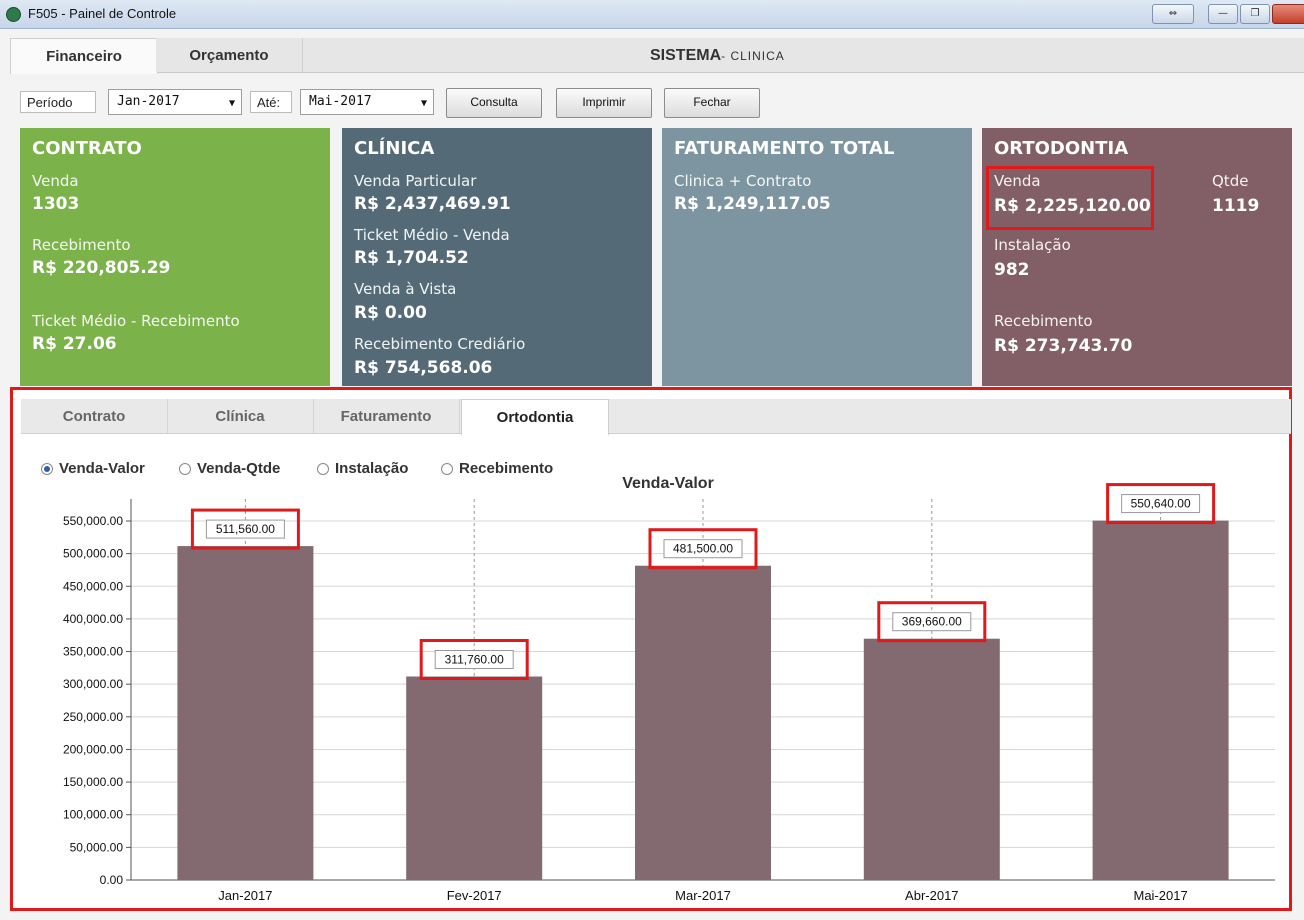 The width and height of the screenshot is (1304, 920). I want to click on venda-value: R$ 2,225,120.00, so click(1072, 206).